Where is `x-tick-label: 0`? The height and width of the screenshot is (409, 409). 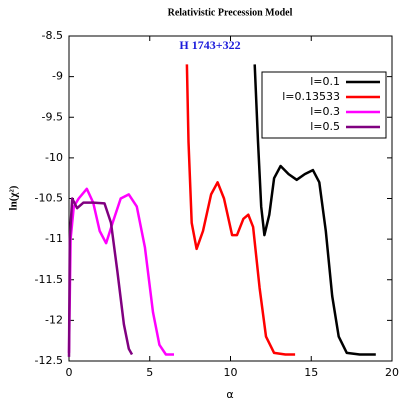
x-tick-label: 0 is located at coordinates (69, 372).